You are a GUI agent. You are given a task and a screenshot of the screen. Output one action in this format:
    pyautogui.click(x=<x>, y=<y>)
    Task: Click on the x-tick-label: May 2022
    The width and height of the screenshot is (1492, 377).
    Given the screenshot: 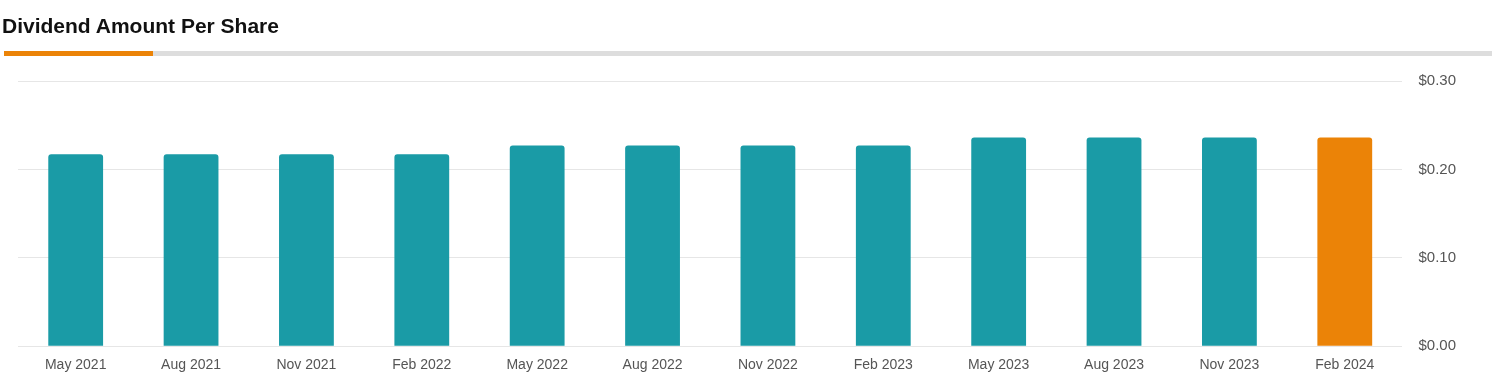 What is the action you would take?
    pyautogui.click(x=537, y=364)
    